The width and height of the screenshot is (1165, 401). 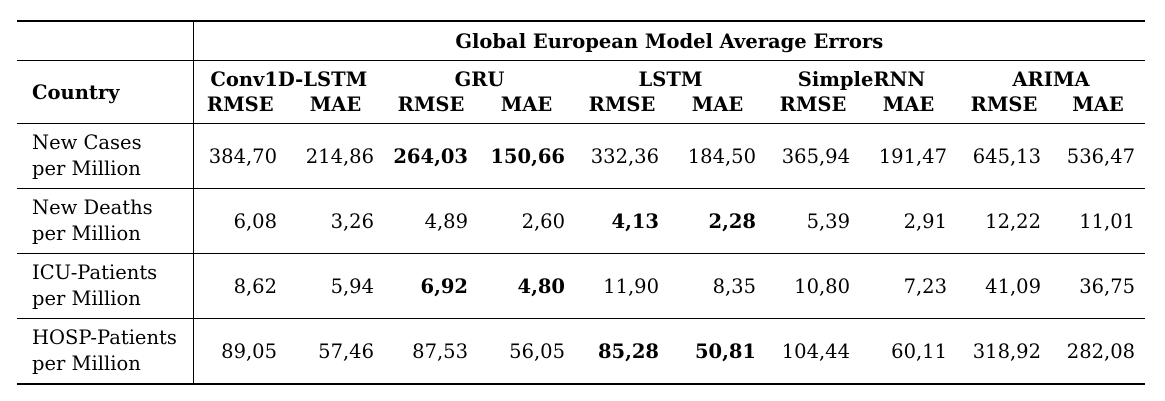 I want to click on row-label: New Deaths per Million, so click(x=105, y=221).